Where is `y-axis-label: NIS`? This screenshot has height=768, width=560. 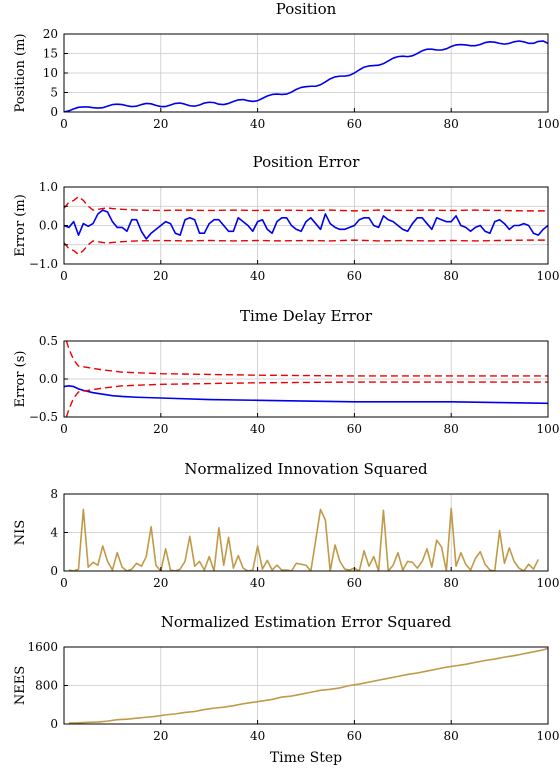
y-axis-label: NIS is located at coordinates (20, 532).